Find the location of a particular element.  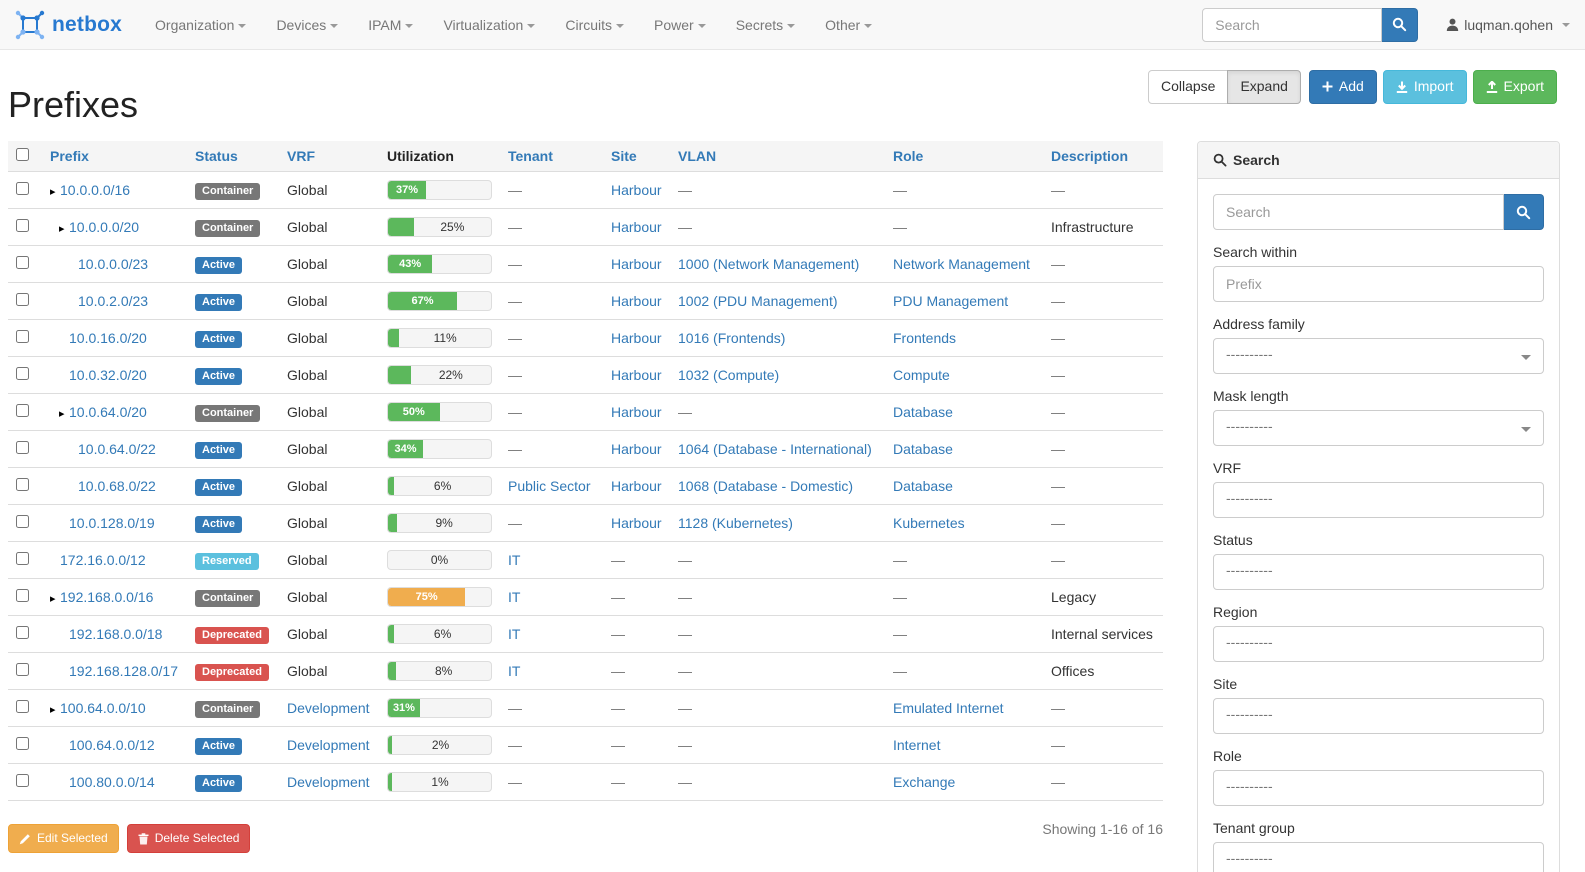

prefix-link: 10.0.32.0/20 is located at coordinates (108, 375).